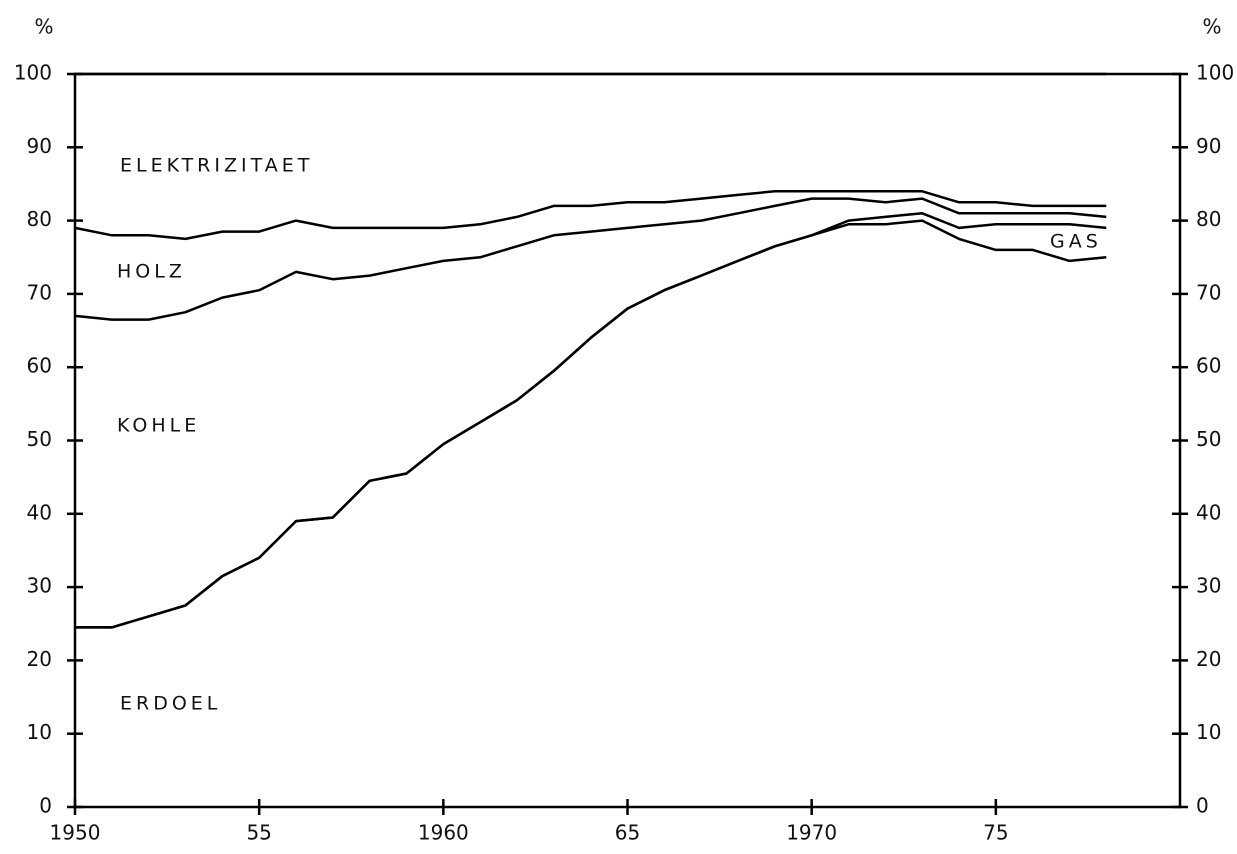  Describe the element at coordinates (39, 366) in the screenshot. I see `y-tick-label: 60` at that location.